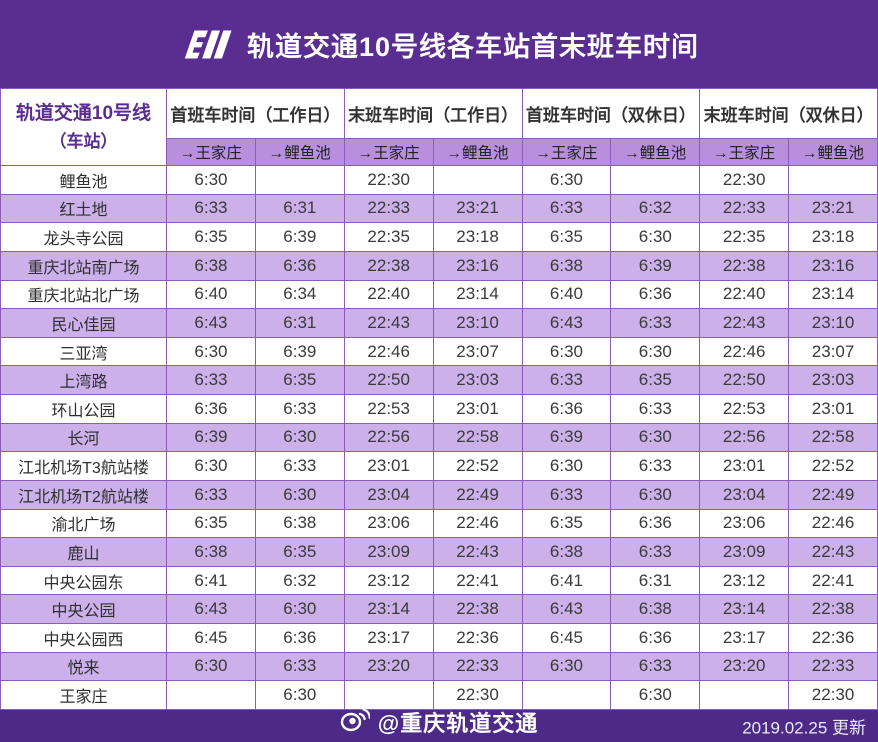 This screenshot has height=742, width=878. Describe the element at coordinates (439, 437) in the screenshot. I see `table-row: 长河 6:39 6:30 22:56 22:58 6:39 6:30 22:56 22:58` at that location.